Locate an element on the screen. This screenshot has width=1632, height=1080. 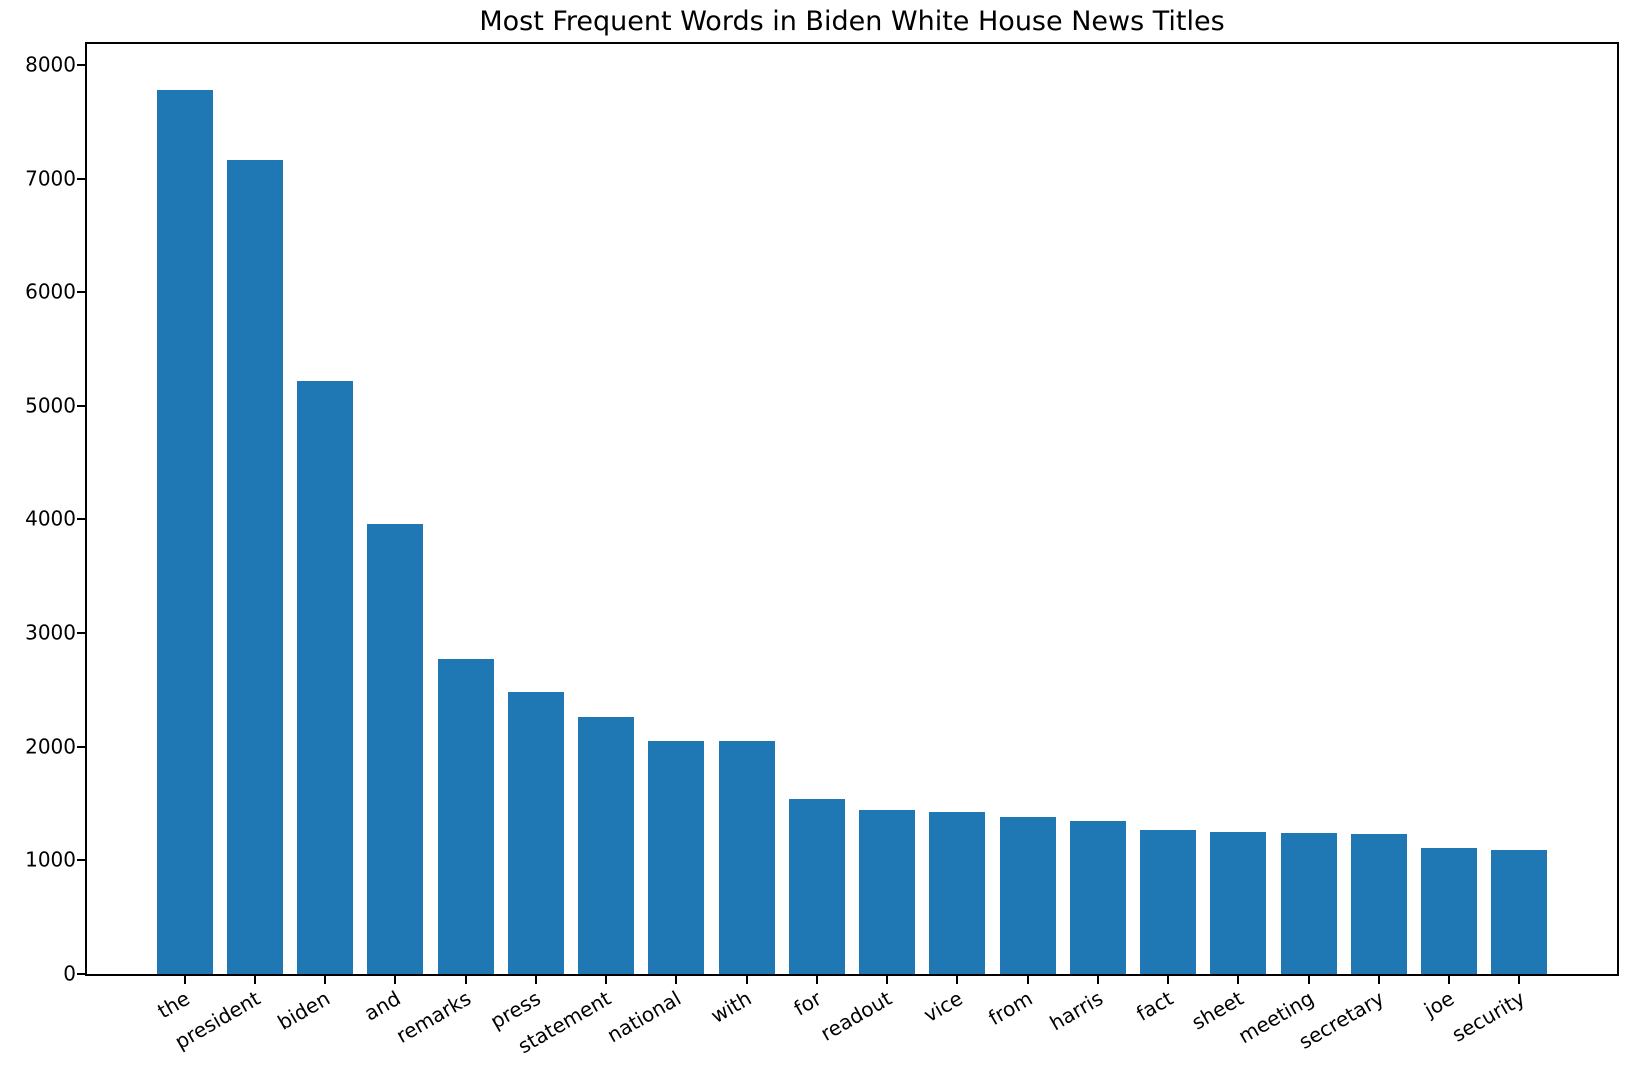
bar-harris is located at coordinates (1097, 897).